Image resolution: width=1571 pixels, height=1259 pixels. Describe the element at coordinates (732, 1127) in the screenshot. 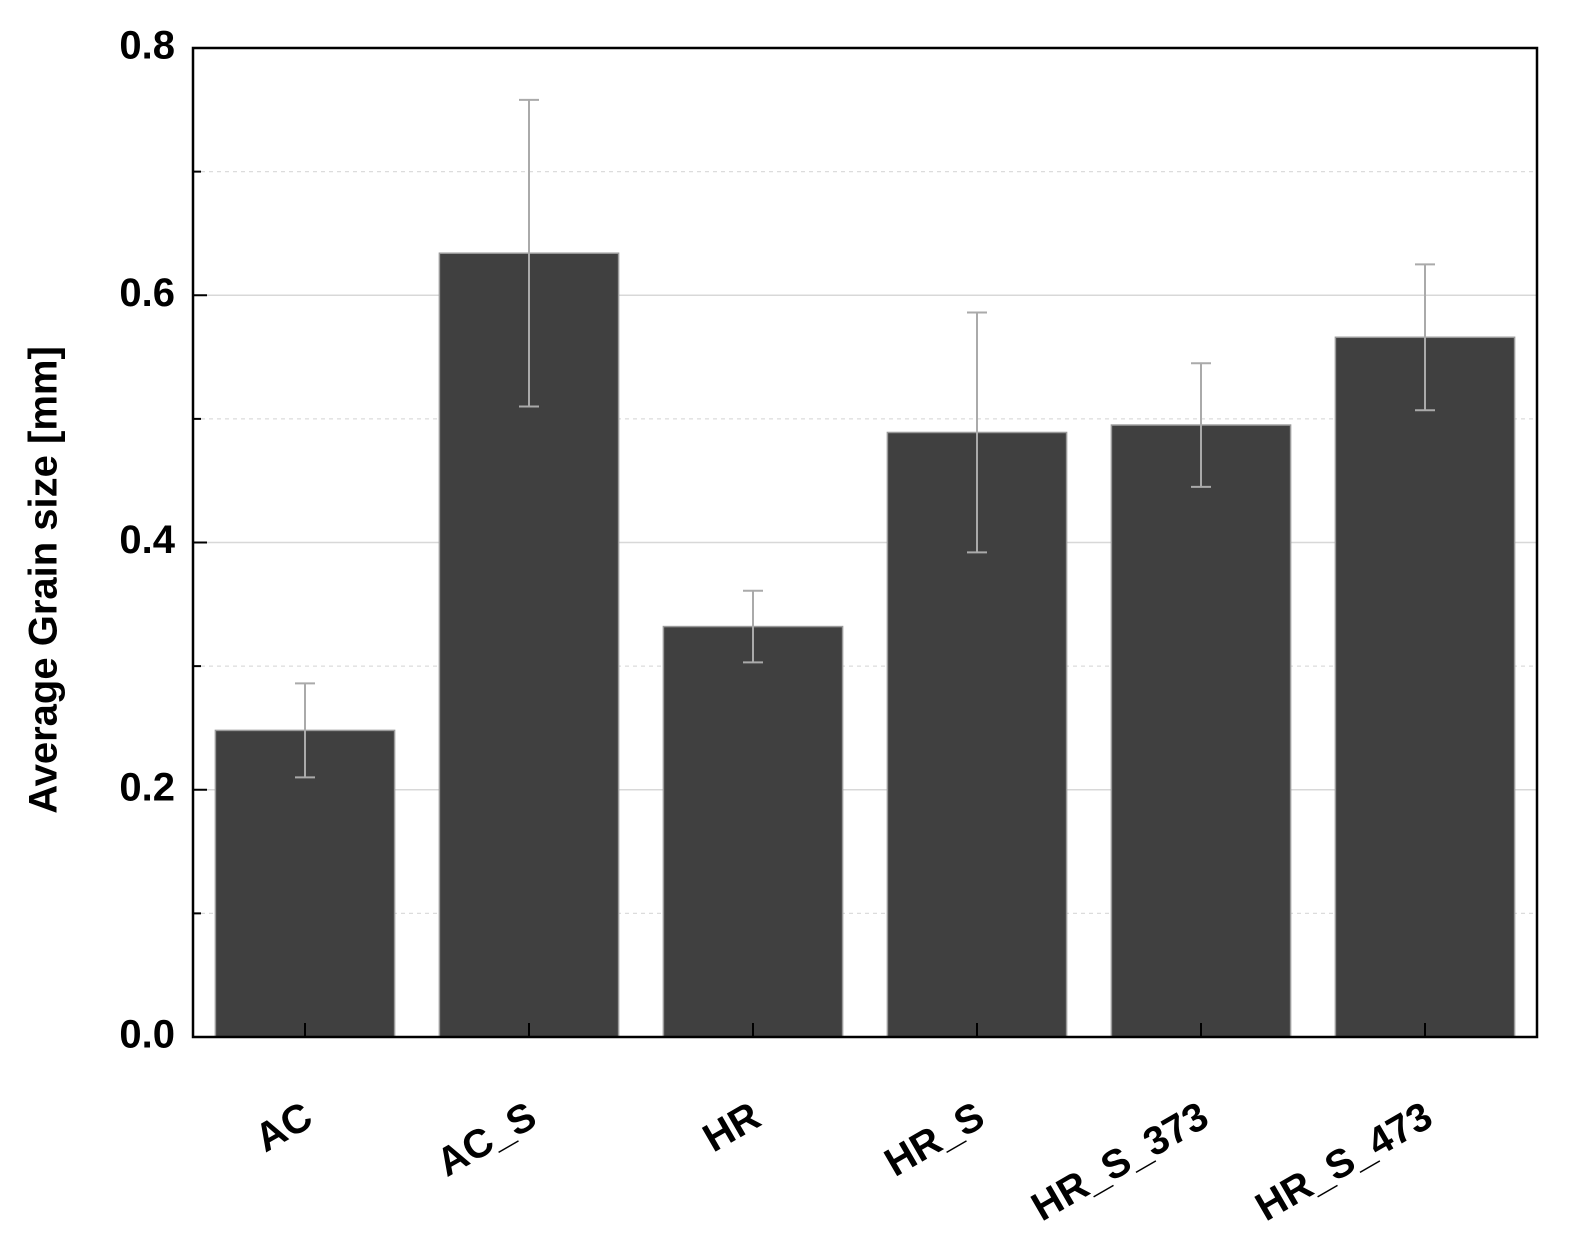

I see `x-tick-label: HR` at that location.